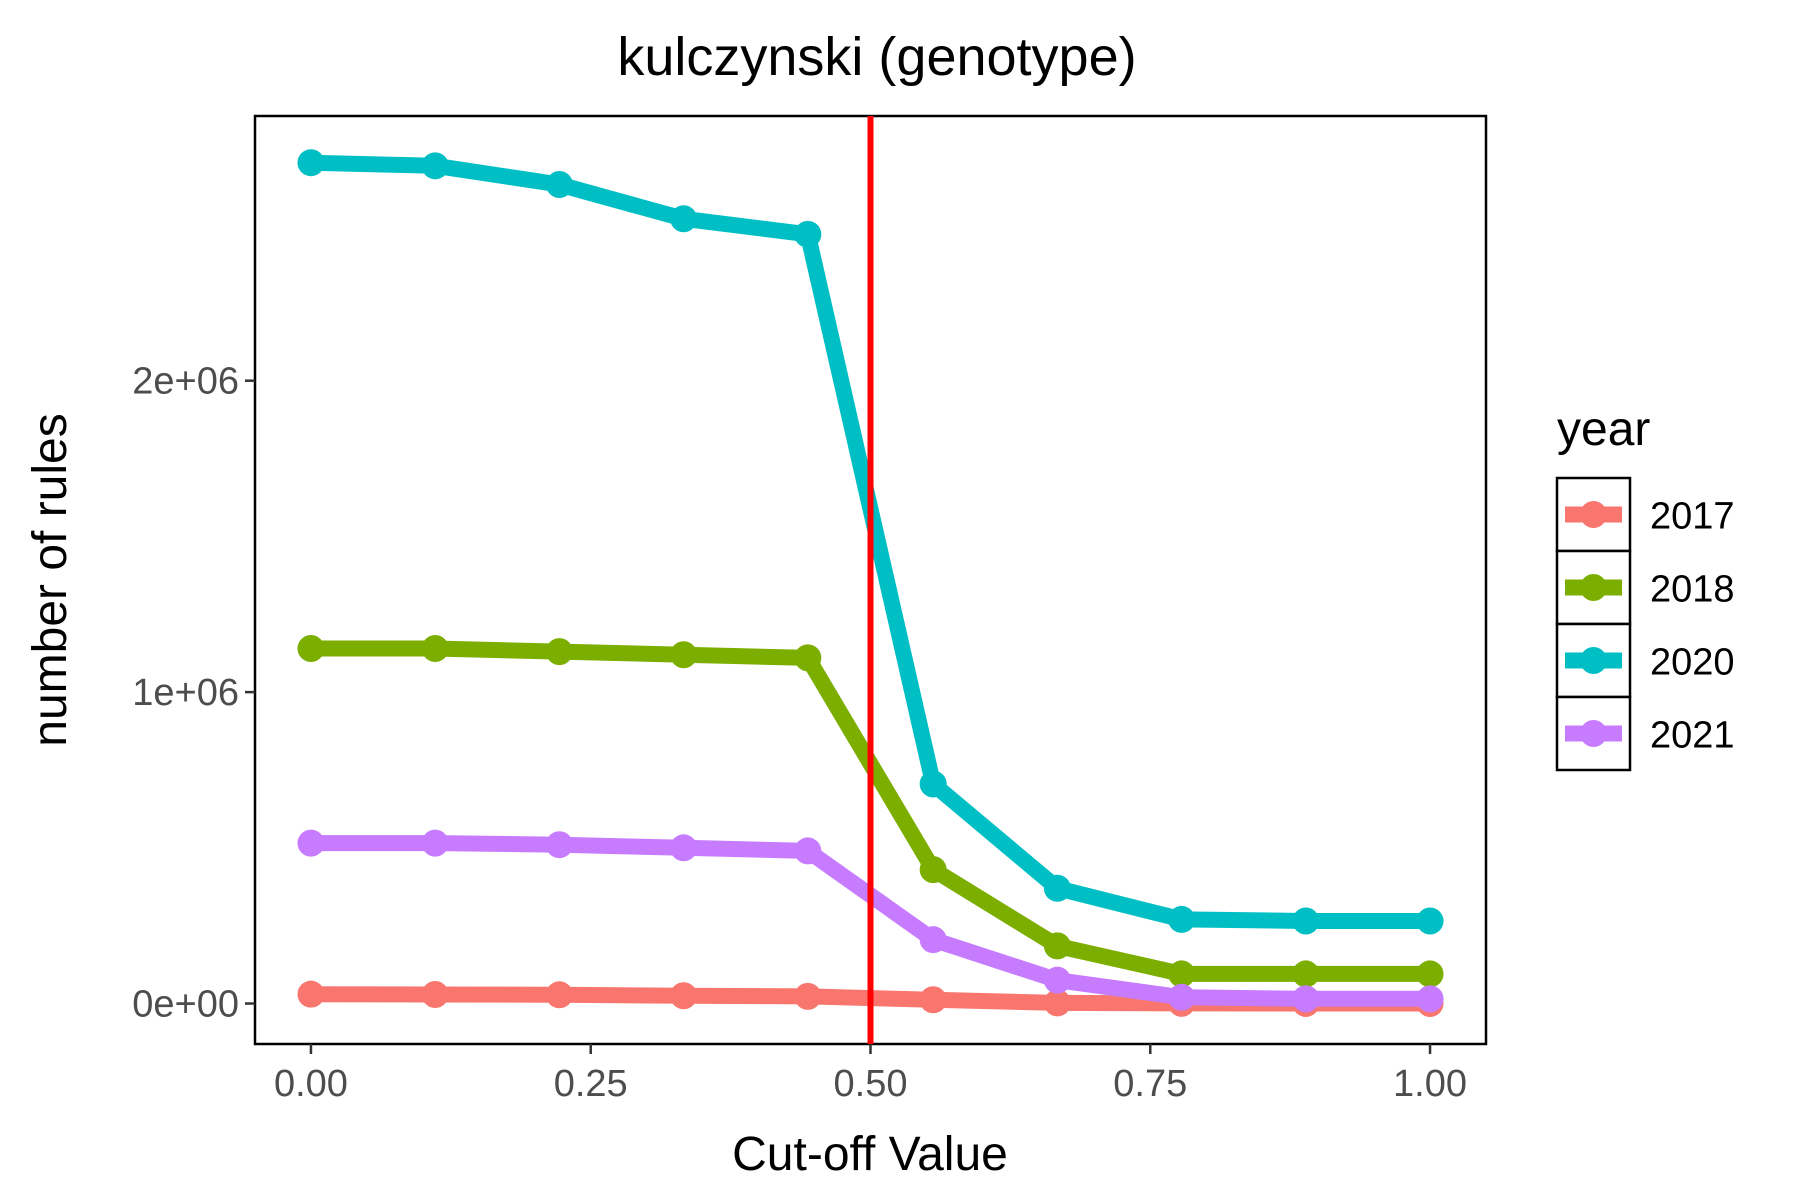 Image resolution: width=1800 pixels, height=1200 pixels. What do you see at coordinates (1430, 1084) in the screenshot?
I see `x-tick-label: 1.00` at bounding box center [1430, 1084].